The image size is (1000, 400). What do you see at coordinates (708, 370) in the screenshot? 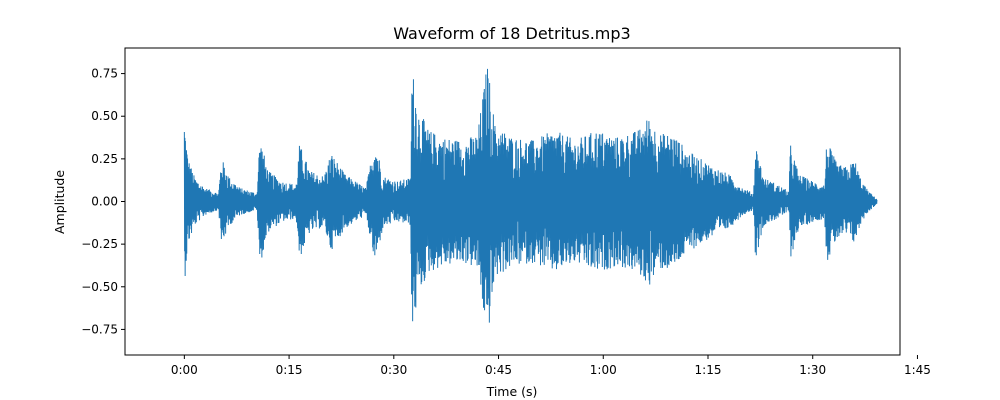
I see `x-tick-label: 1:15` at bounding box center [708, 370].